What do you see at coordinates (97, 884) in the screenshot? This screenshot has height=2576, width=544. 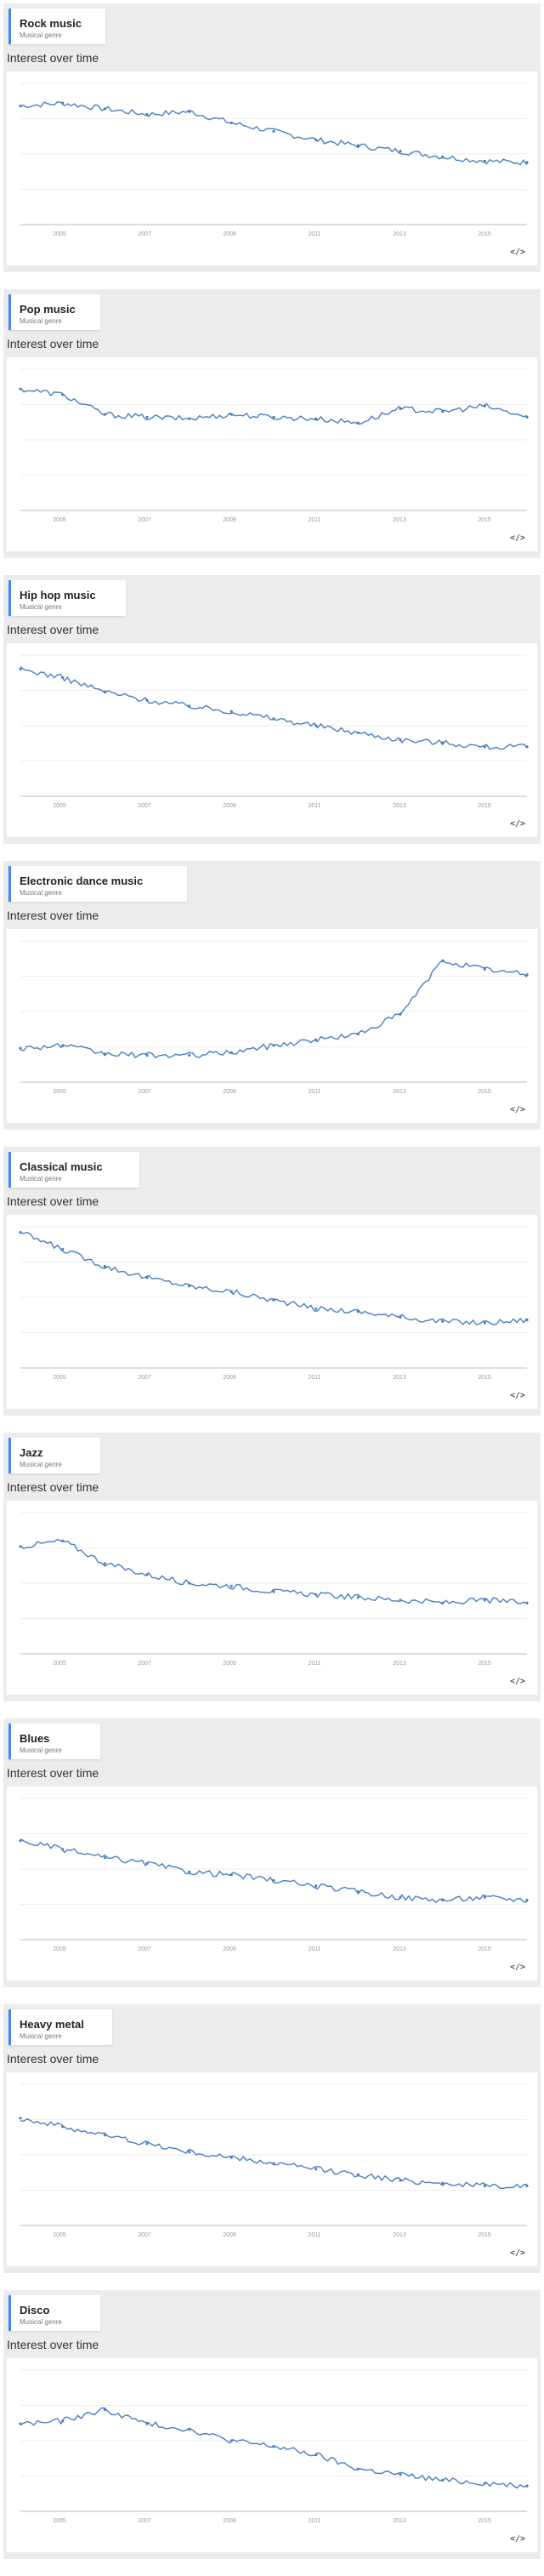 I see `search-term-card: Electronic dance music Musical genre` at bounding box center [97, 884].